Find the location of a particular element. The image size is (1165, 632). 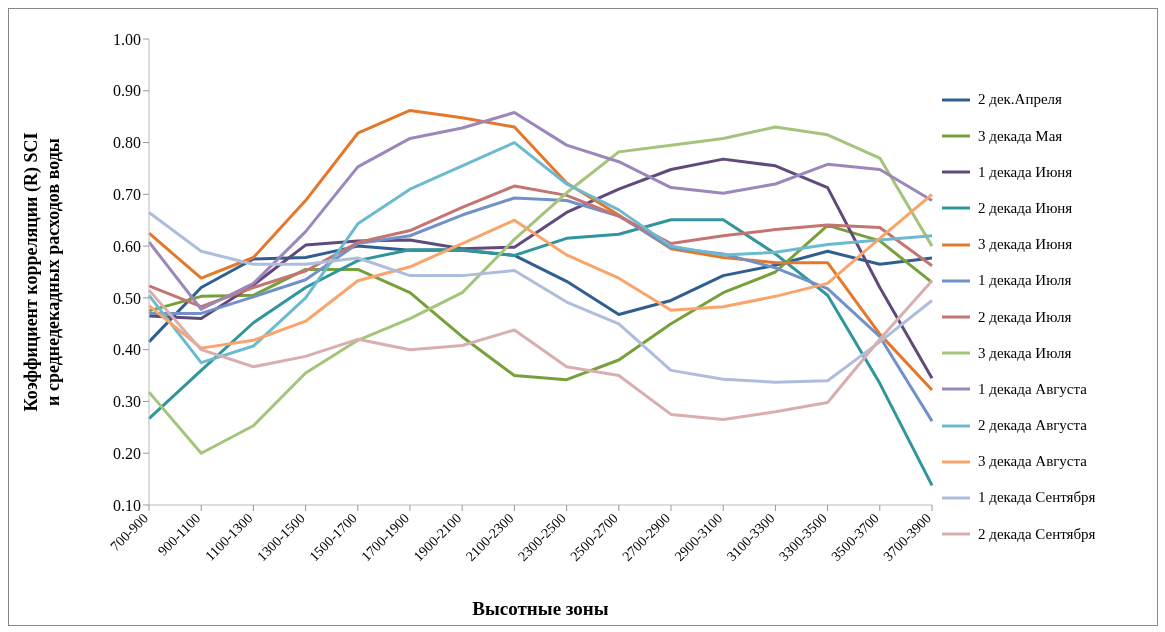

legend-label: 2 декада Августа is located at coordinates (1032, 426).